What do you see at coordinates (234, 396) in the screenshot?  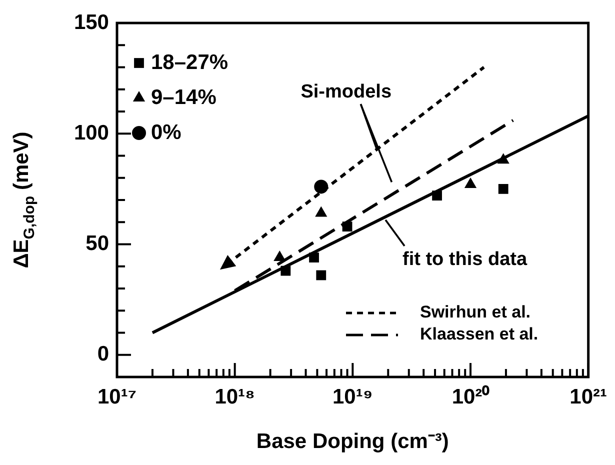 I see `x-tick-label: 10¹⁸` at bounding box center [234, 396].